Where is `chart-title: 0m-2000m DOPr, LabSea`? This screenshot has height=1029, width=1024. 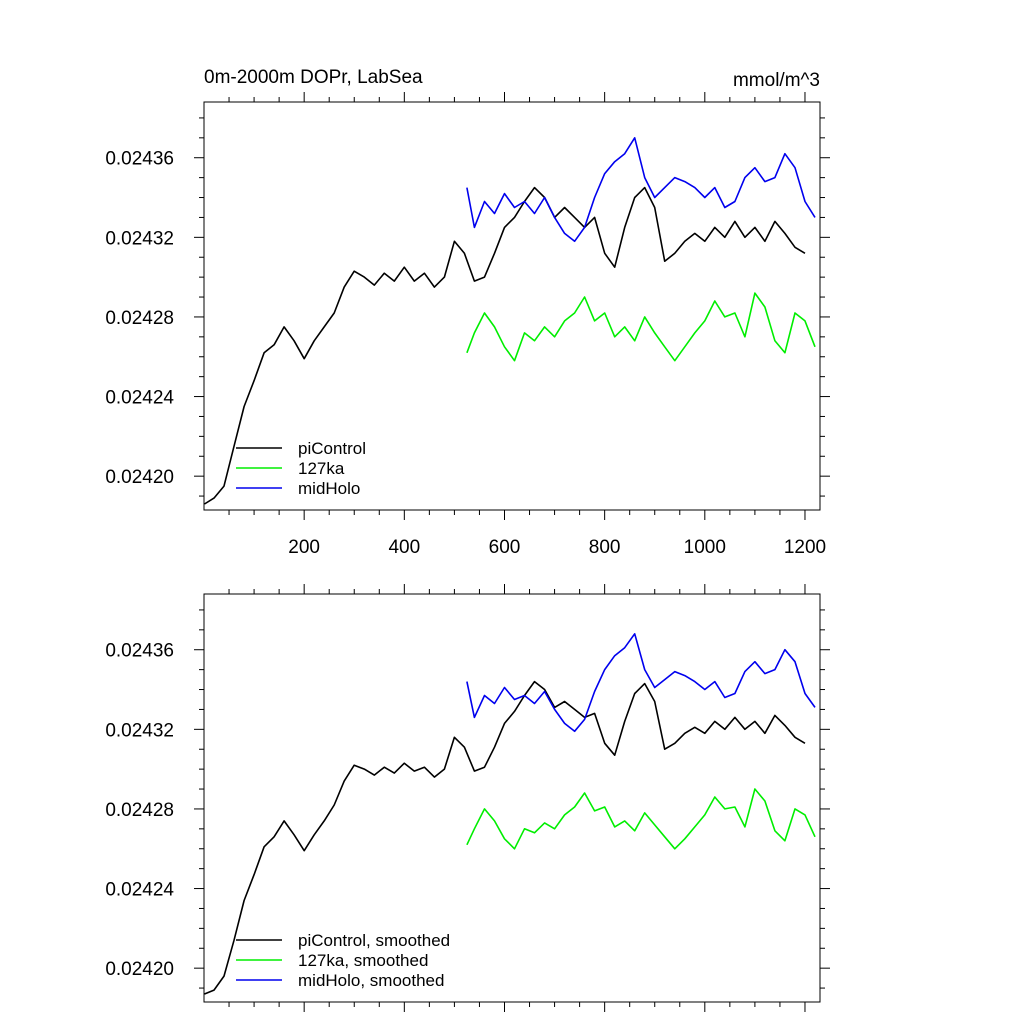 chart-title: 0m-2000m DOPr, LabSea is located at coordinates (313, 77).